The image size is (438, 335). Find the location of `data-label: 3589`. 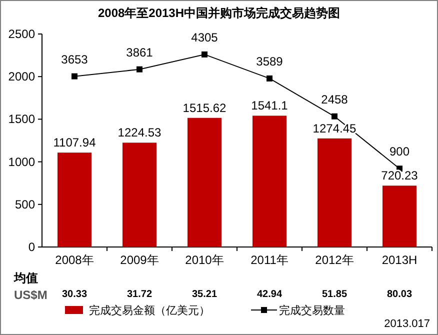

data-label: 3589 is located at coordinates (270, 61).